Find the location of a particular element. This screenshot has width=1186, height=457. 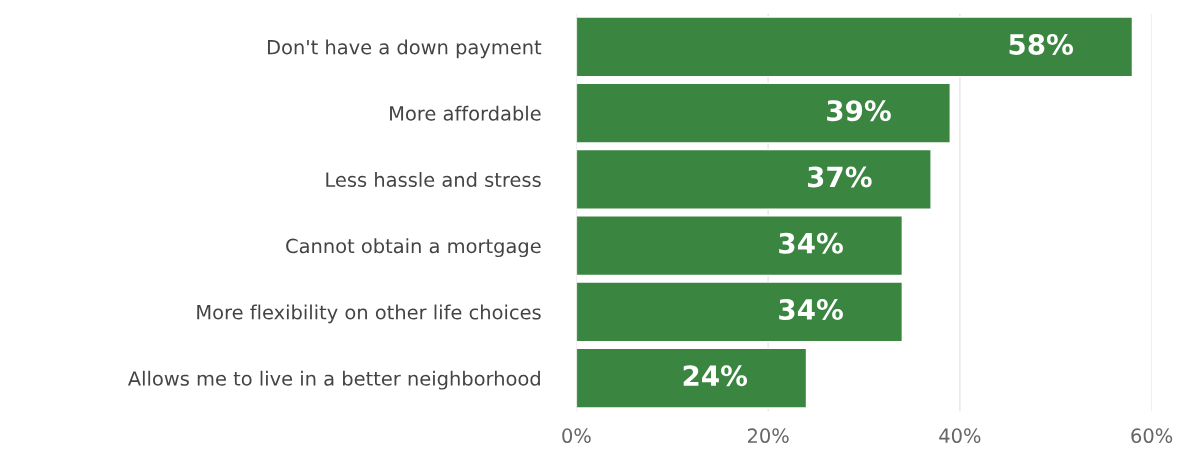

data-label: 37% is located at coordinates (839, 177).